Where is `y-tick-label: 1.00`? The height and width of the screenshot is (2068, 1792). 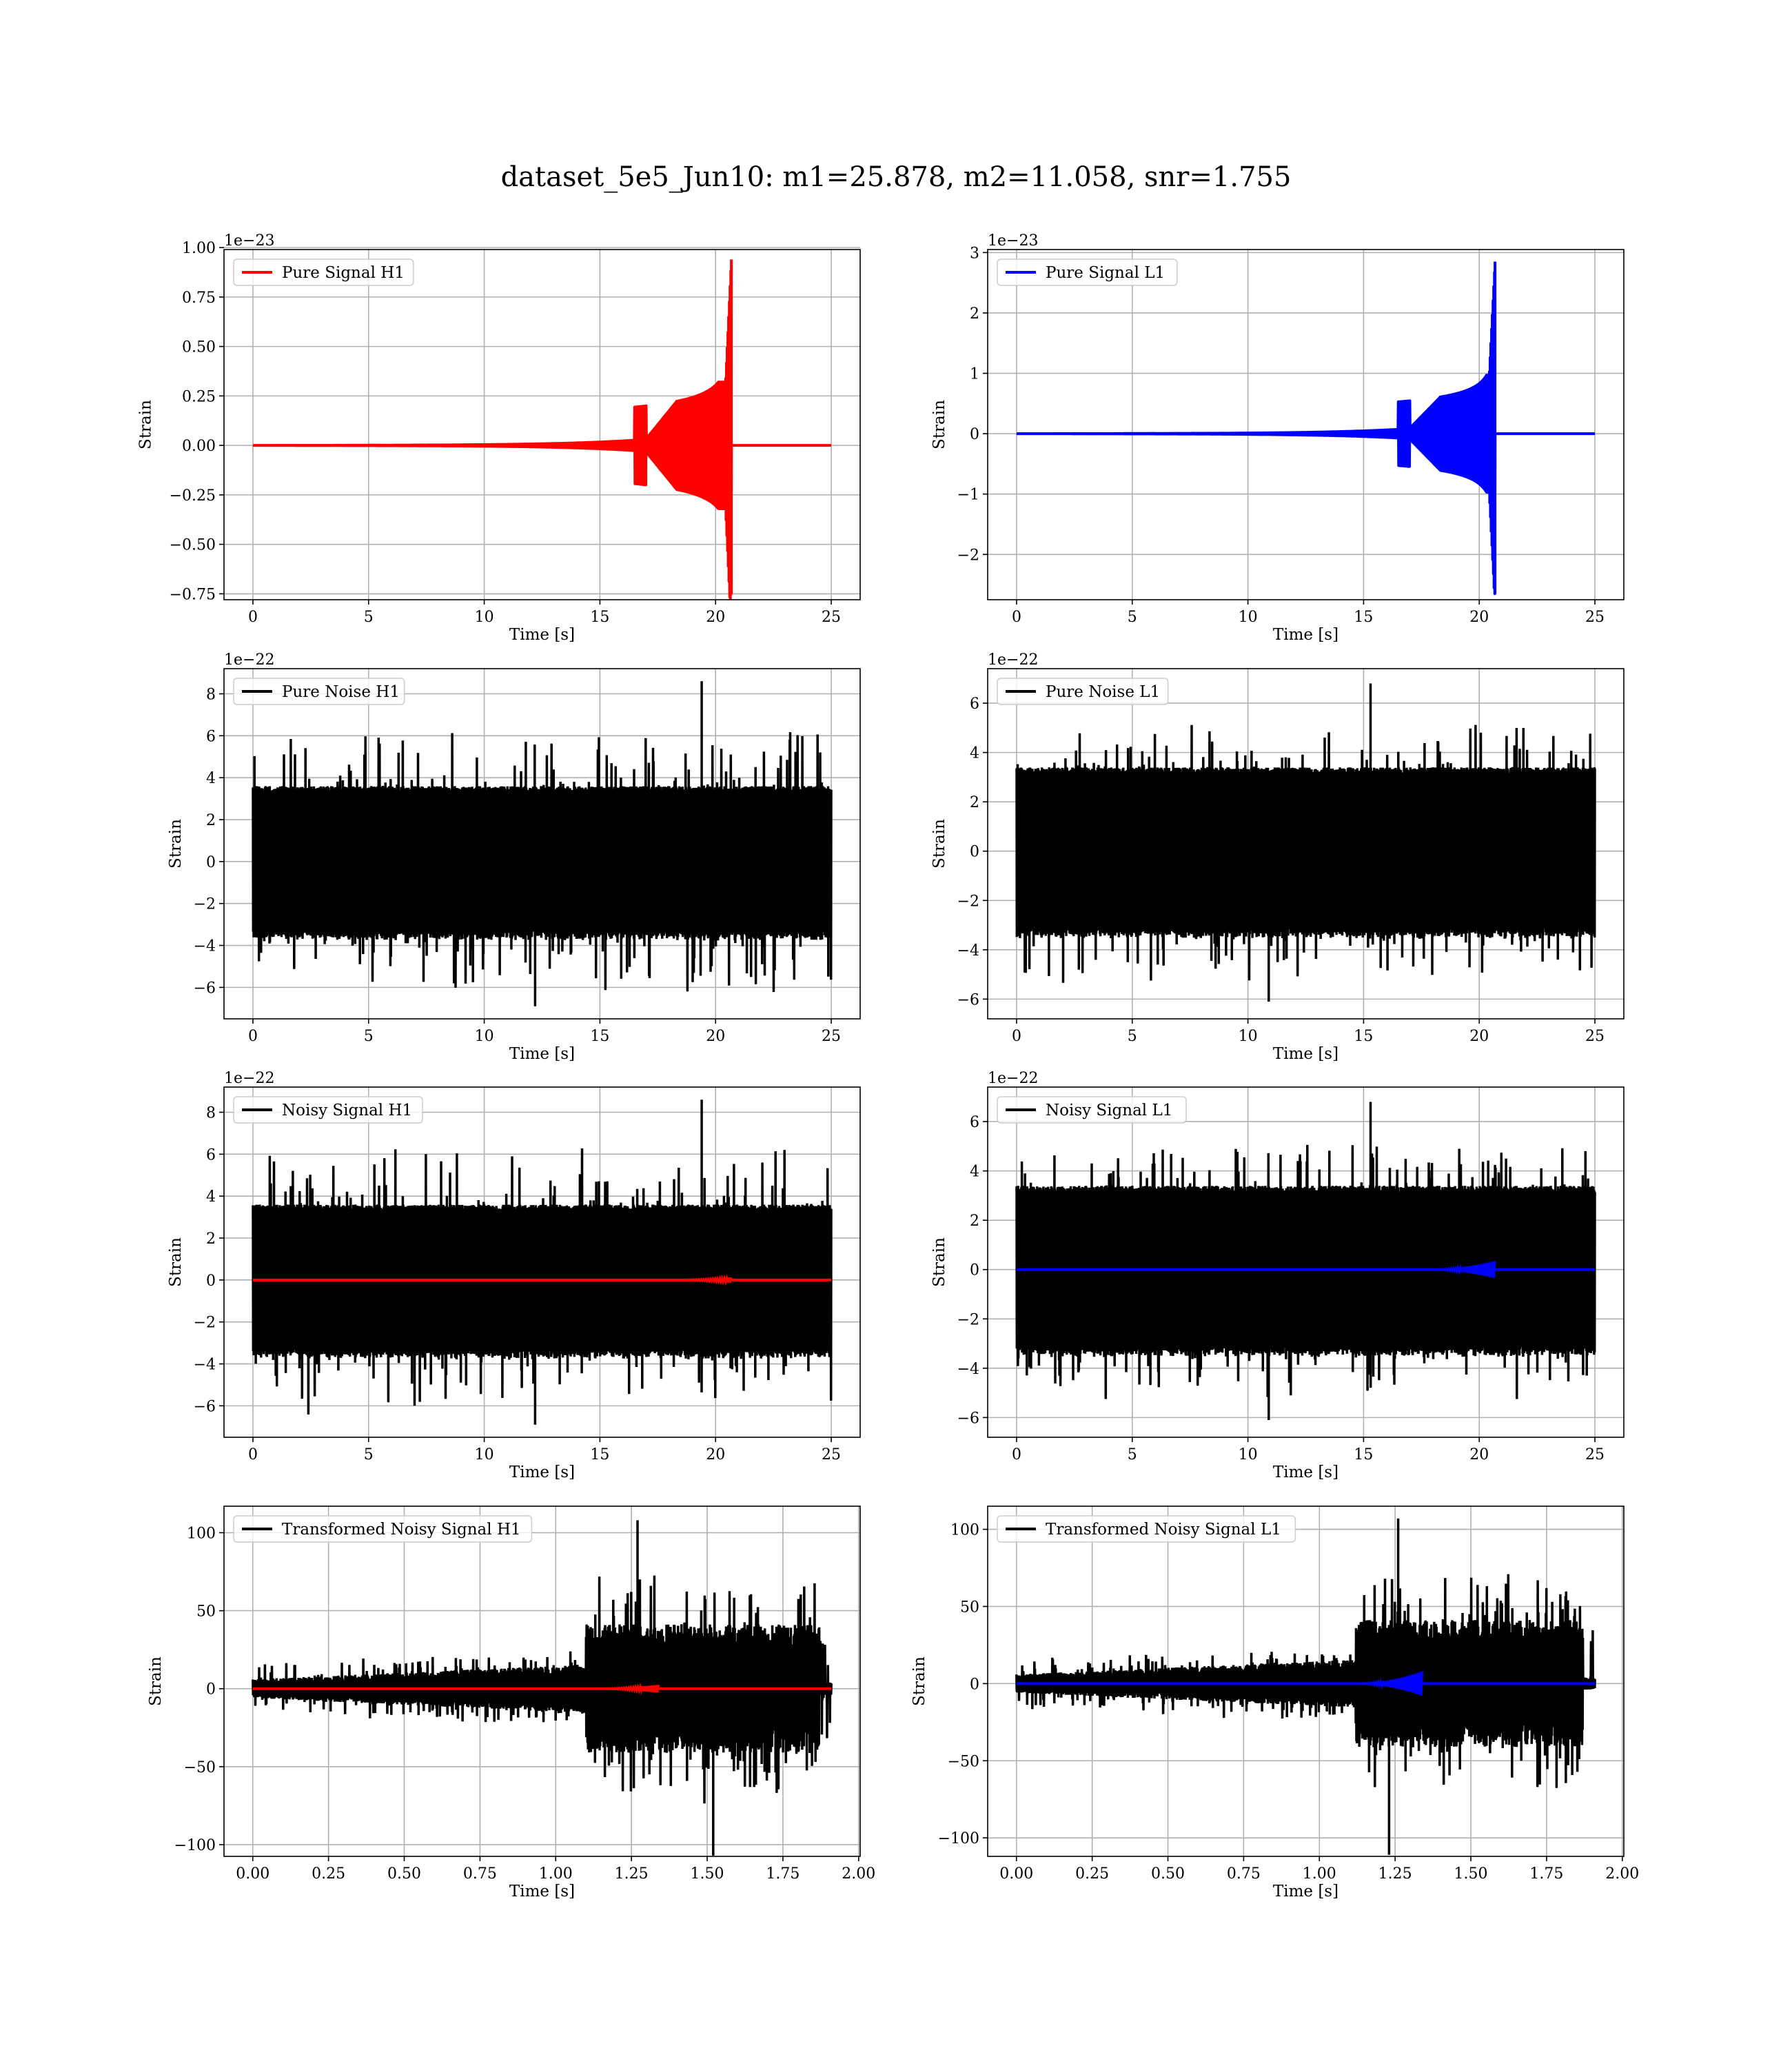 y-tick-label: 1.00 is located at coordinates (199, 248).